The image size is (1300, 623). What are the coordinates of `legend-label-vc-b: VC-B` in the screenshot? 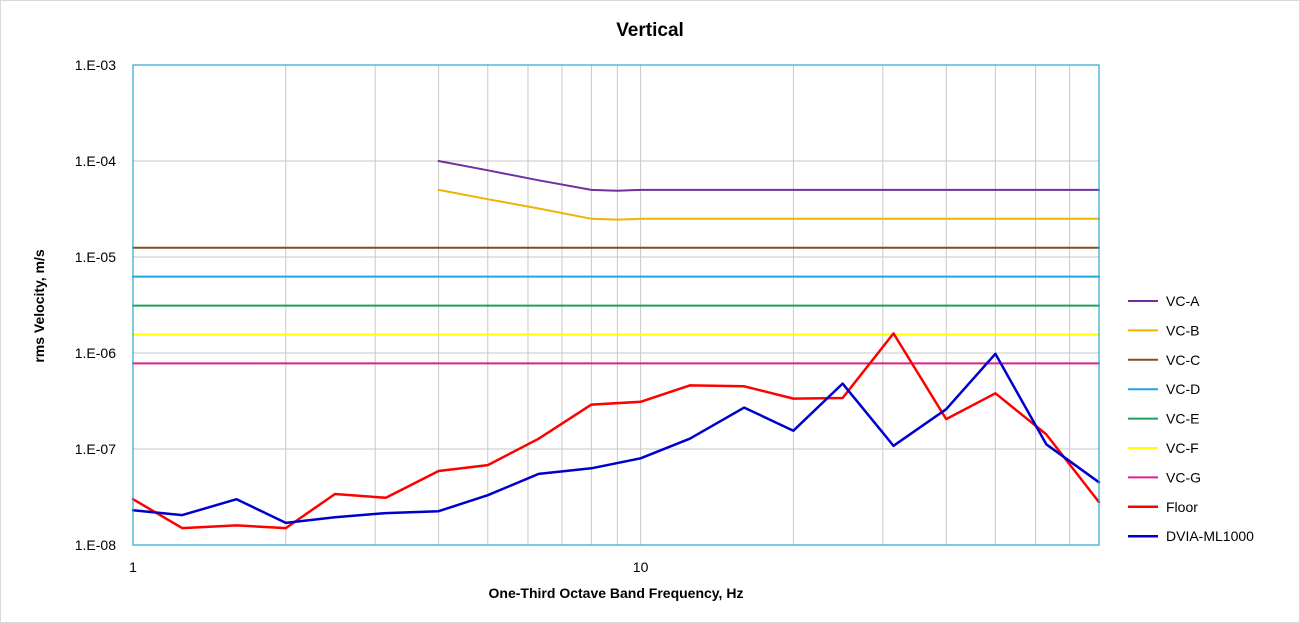 It's located at (1182, 330).